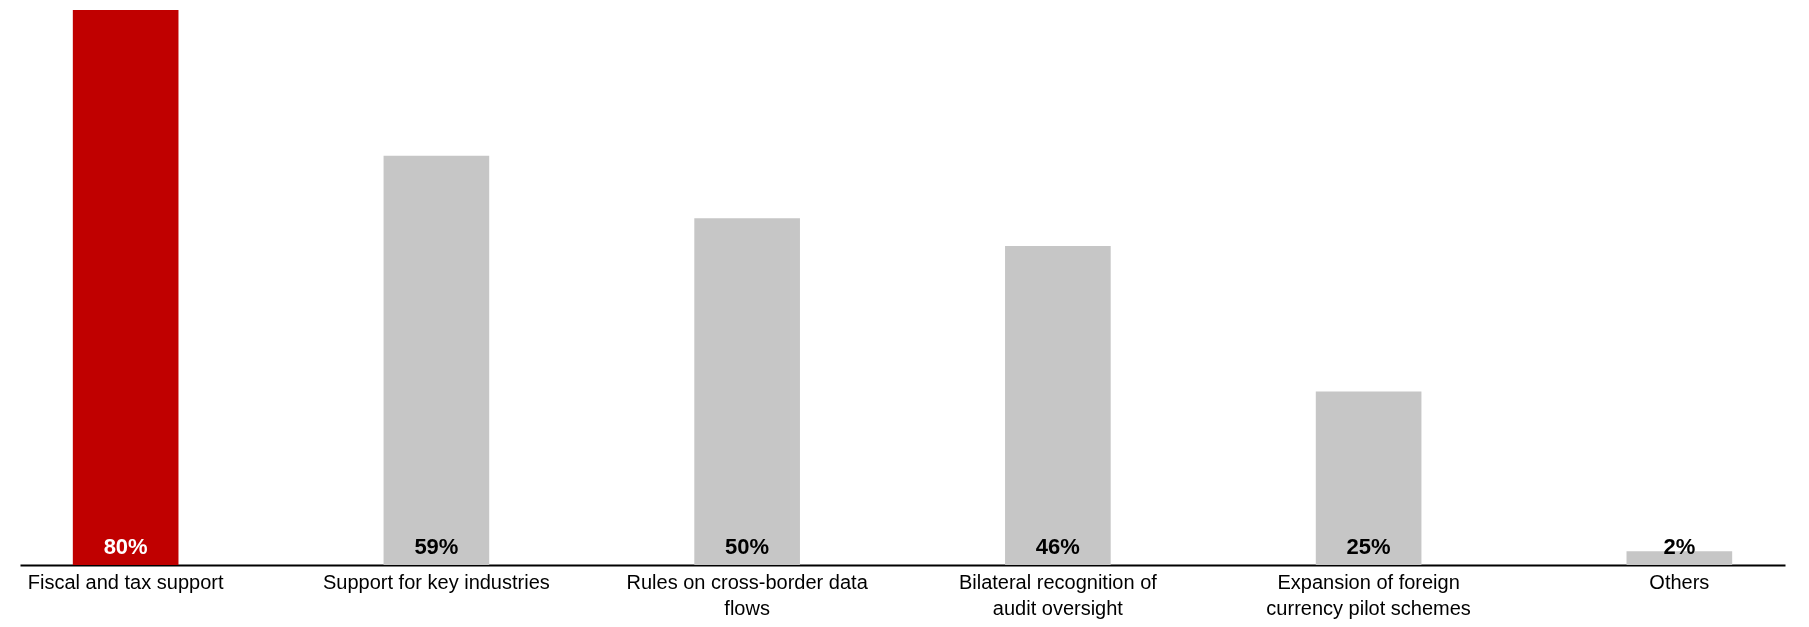 The image size is (1809, 627). I want to click on data-label: 80%, so click(125, 546).